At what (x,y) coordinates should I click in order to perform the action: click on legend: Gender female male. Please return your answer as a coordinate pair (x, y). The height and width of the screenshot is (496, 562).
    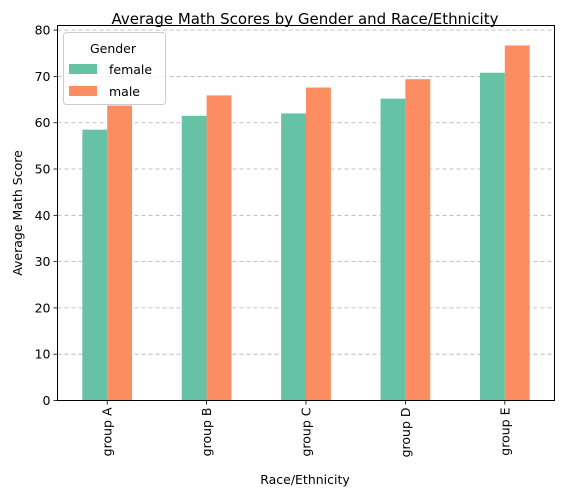
    Looking at the image, I should click on (114, 68).